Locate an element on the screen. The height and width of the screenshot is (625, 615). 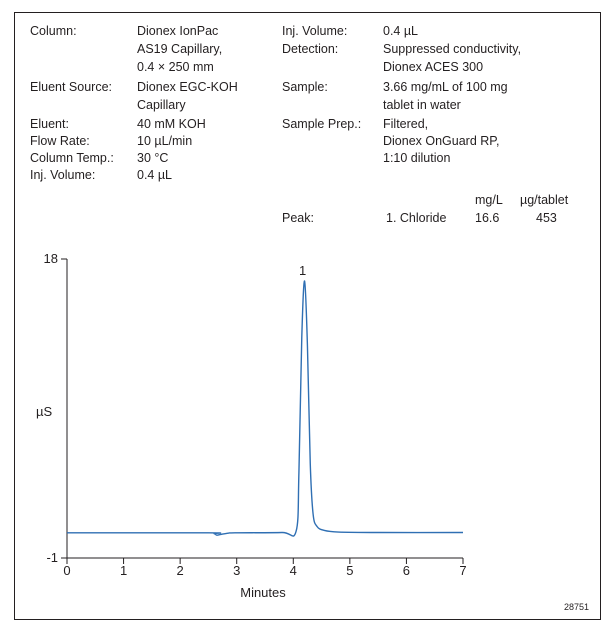
eluent-value: 40 mM KOH is located at coordinates (171, 124).